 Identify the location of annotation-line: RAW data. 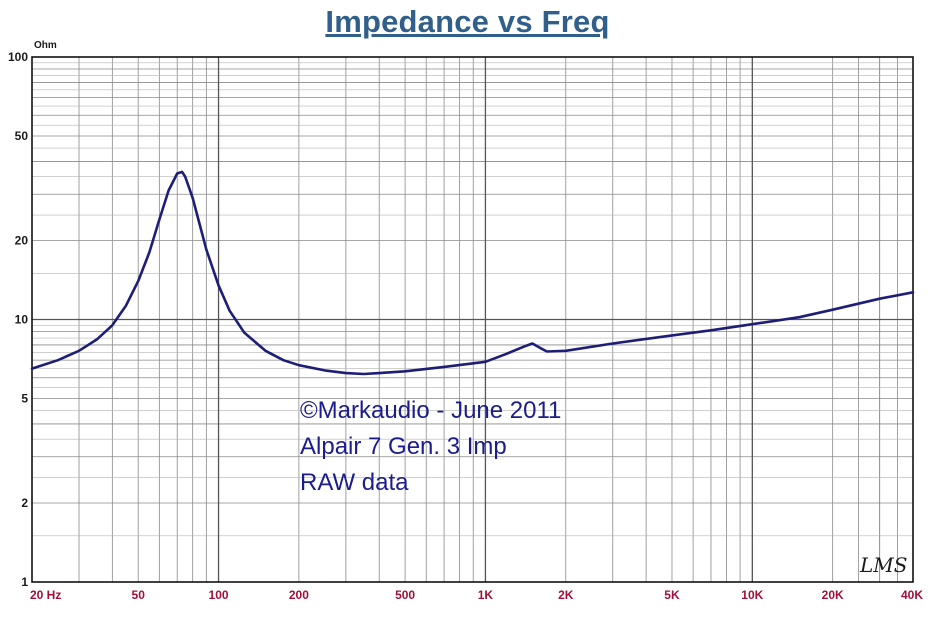
(354, 482).